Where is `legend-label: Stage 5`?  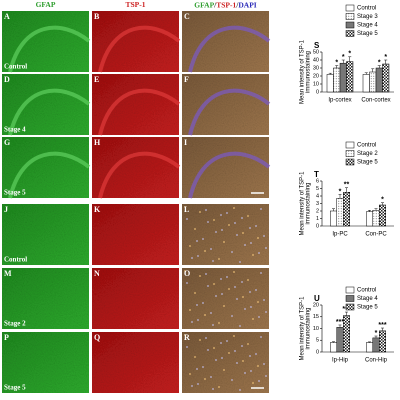 legend-label: Stage 5 is located at coordinates (367, 308).